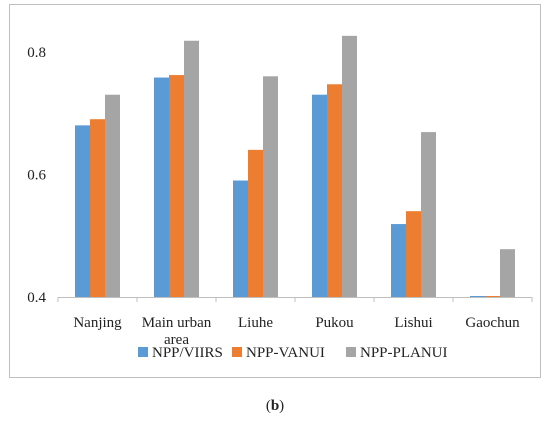  Describe the element at coordinates (177, 323) in the screenshot. I see `x-tick-label-1: Main urban` at that location.